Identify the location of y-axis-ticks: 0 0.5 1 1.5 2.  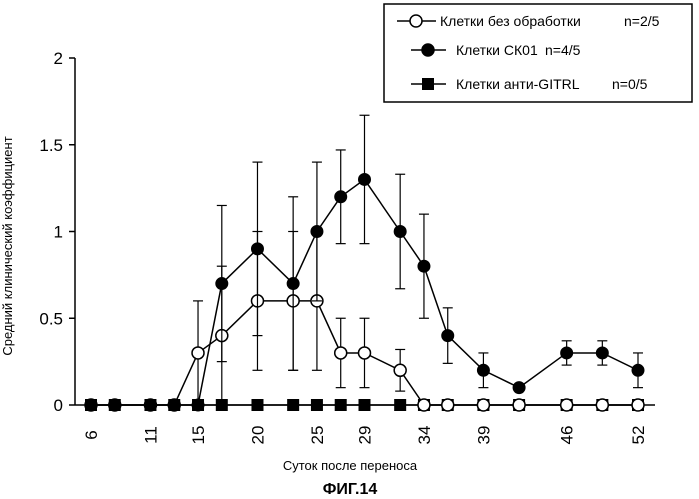
(57, 232).